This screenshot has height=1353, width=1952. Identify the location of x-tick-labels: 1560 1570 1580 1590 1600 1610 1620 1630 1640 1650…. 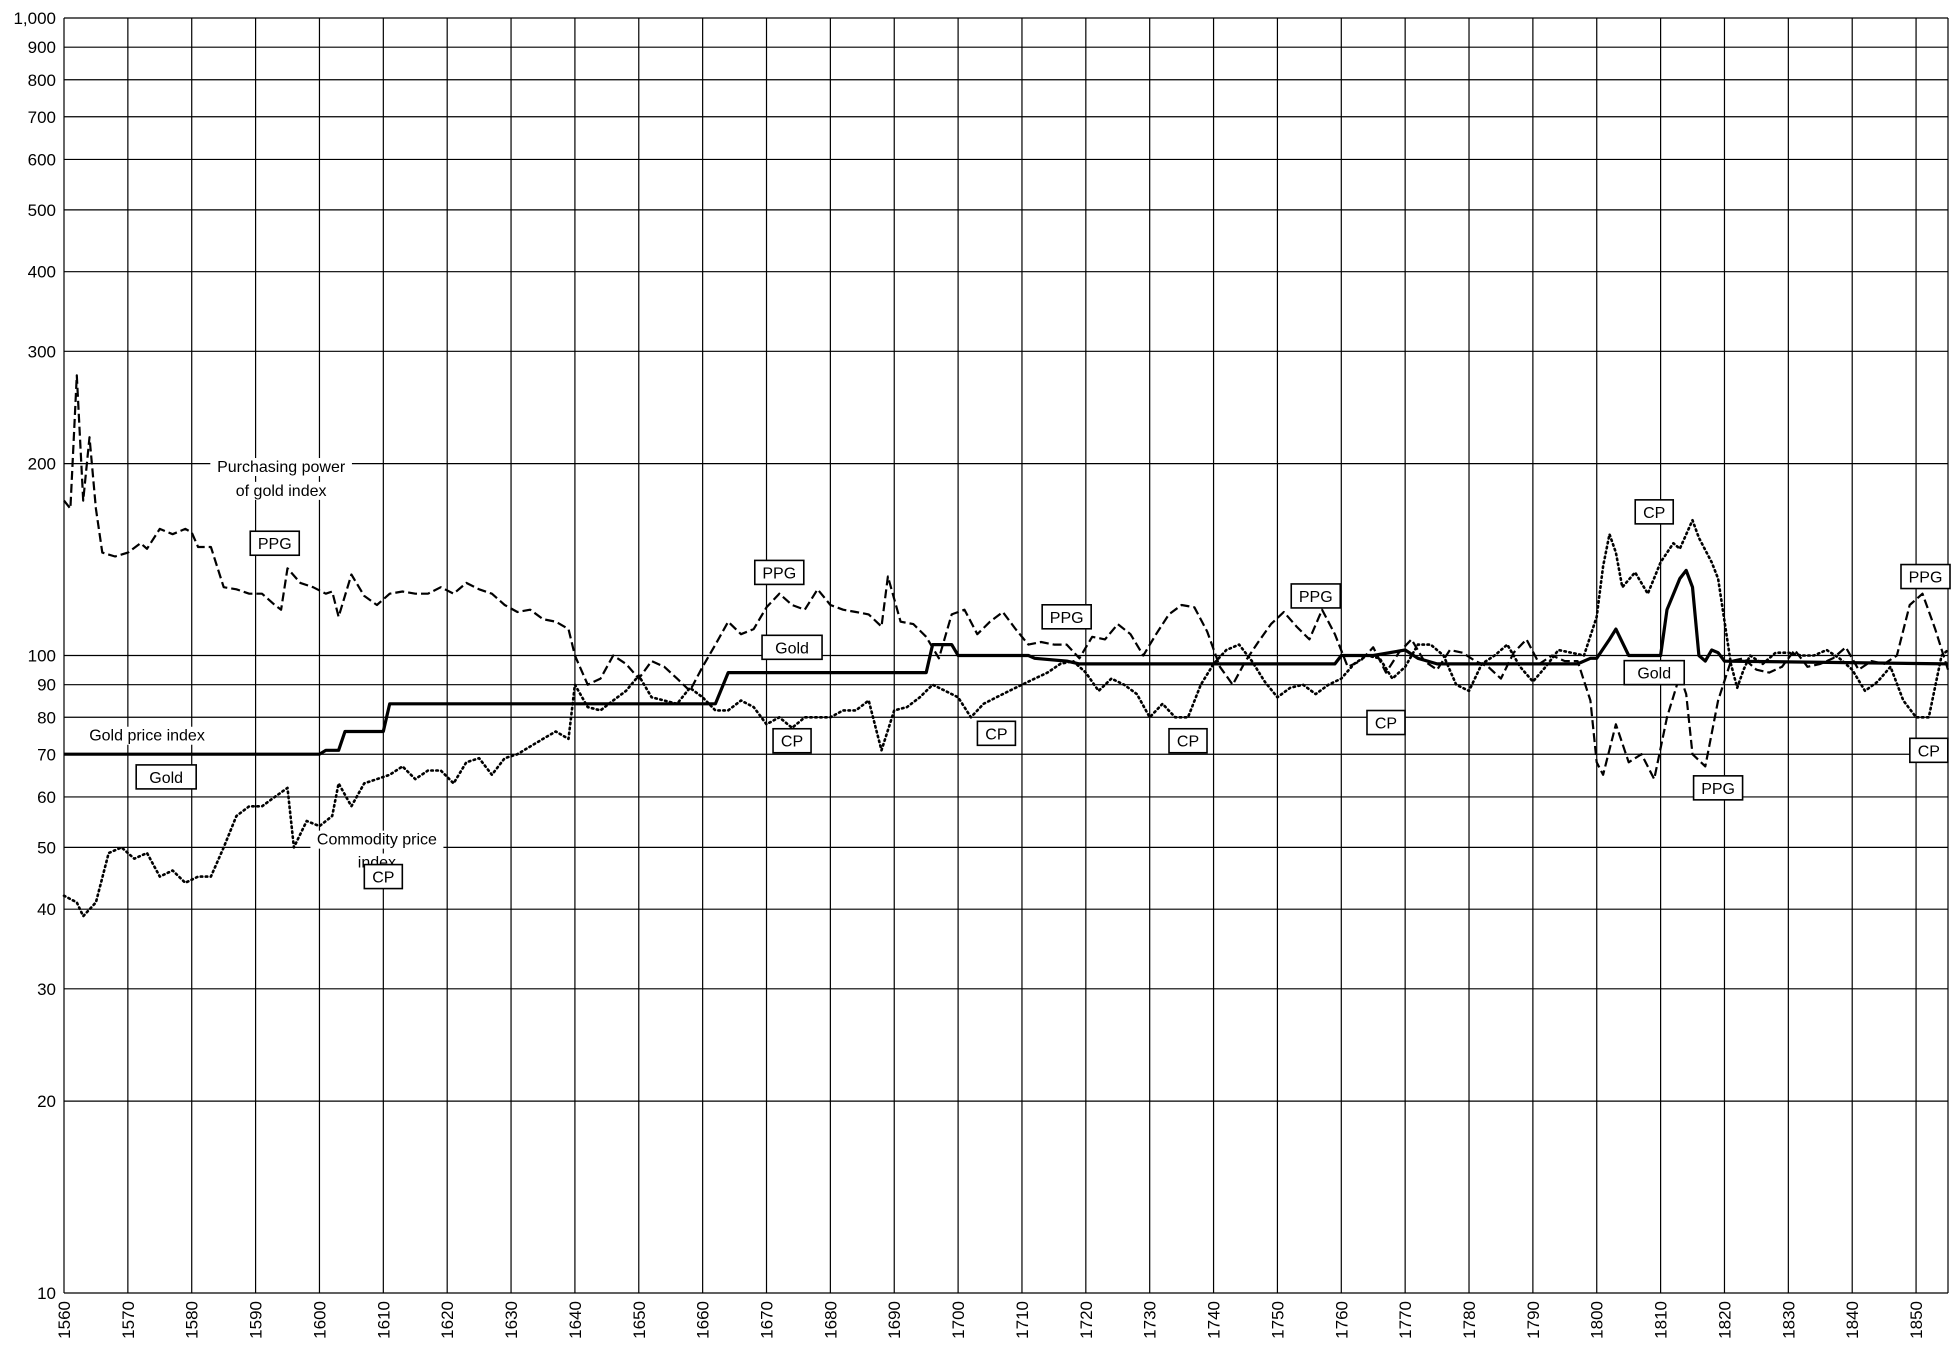
(990, 1320).